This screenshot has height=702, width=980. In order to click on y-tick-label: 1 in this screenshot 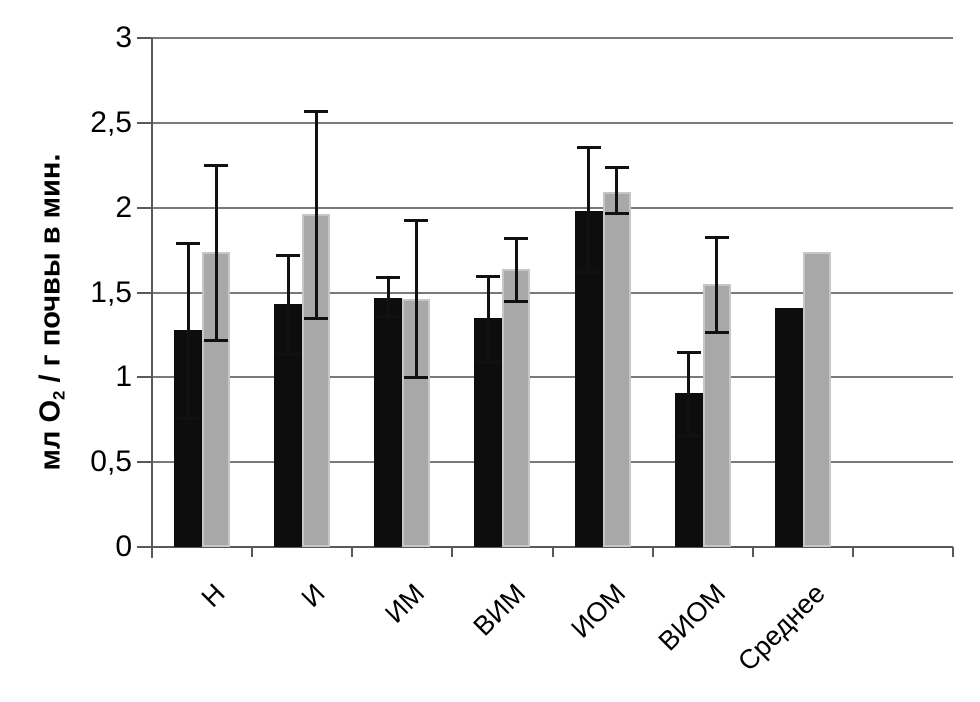, I will do `click(123, 377)`.